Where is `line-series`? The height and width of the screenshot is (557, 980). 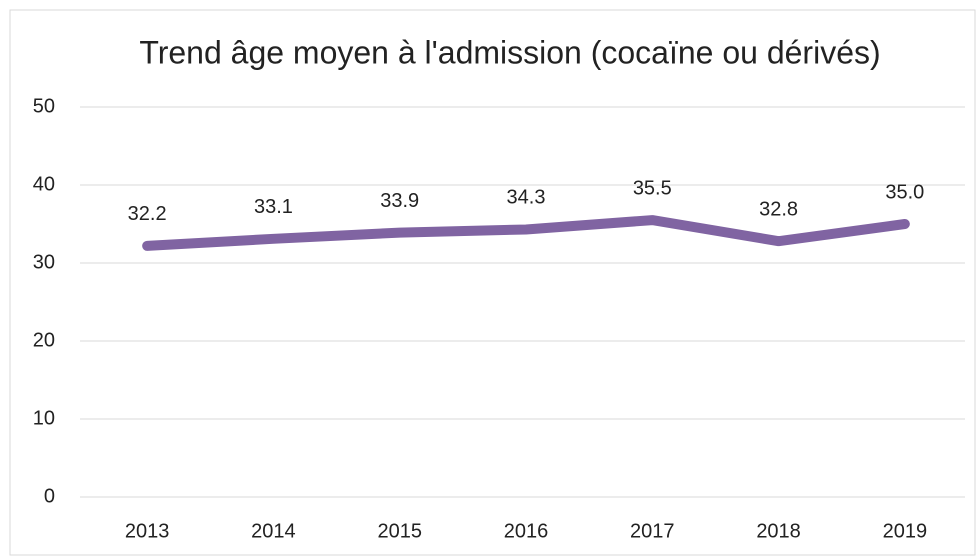 line-series is located at coordinates (526, 233).